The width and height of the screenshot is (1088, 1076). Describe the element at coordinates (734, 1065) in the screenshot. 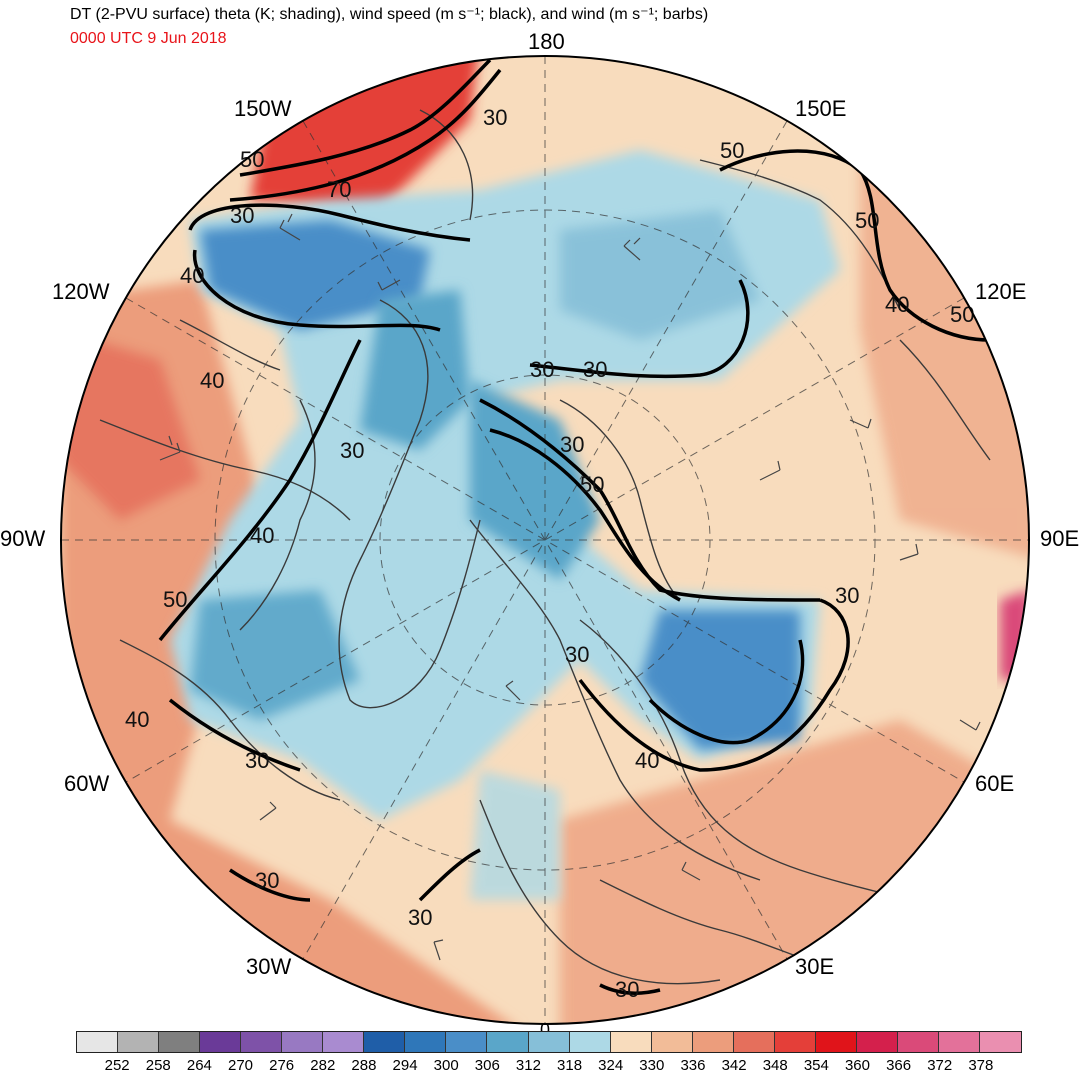

I see `colorbar-tick-label: 342` at that location.